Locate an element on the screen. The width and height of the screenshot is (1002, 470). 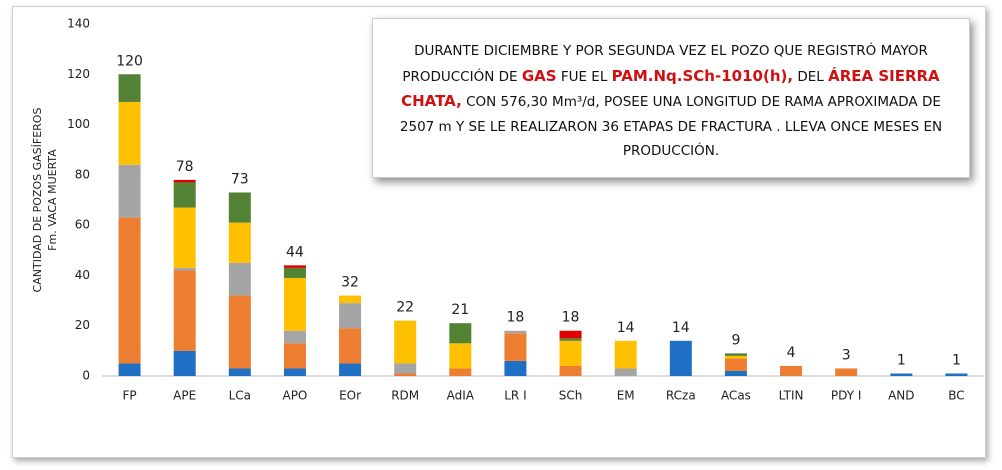
x-tick-label: EM is located at coordinates (626, 396).